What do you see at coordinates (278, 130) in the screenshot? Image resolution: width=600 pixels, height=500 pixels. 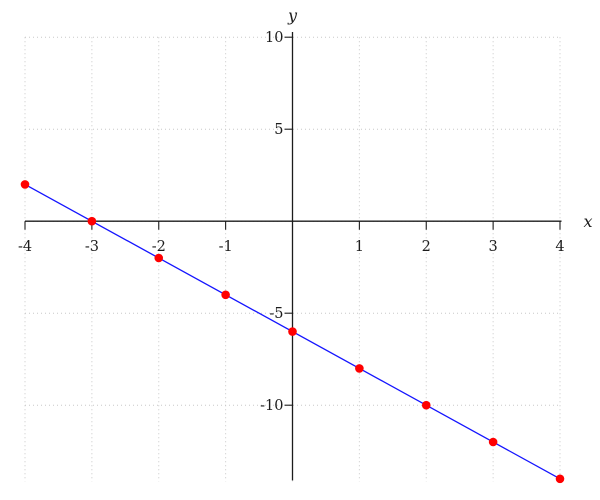 I see `y-tick-label: 5` at bounding box center [278, 130].